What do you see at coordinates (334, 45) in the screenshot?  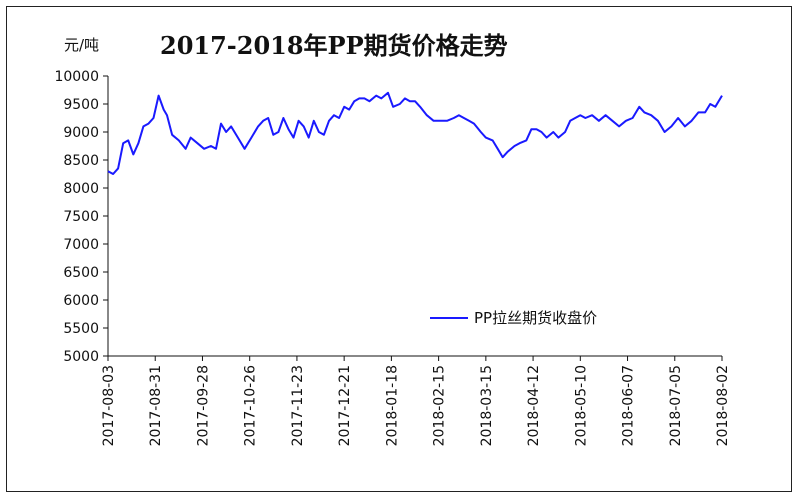 I see `chart-title: 2017-2018年PP期货价格走势` at bounding box center [334, 45].